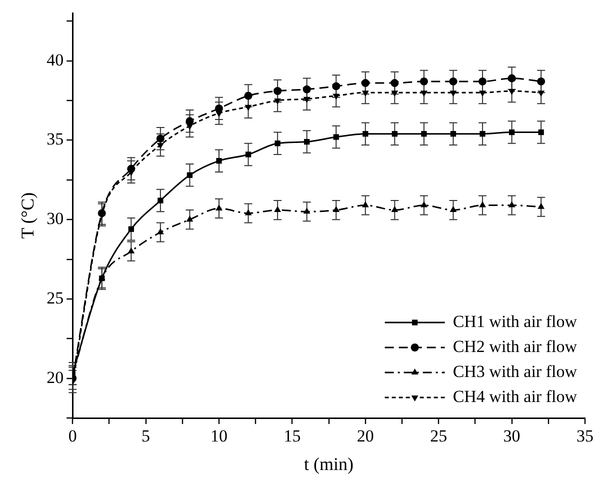 This screenshot has height=480, width=607. What do you see at coordinates (585, 436) in the screenshot?
I see `x-tick-label: 35` at bounding box center [585, 436].